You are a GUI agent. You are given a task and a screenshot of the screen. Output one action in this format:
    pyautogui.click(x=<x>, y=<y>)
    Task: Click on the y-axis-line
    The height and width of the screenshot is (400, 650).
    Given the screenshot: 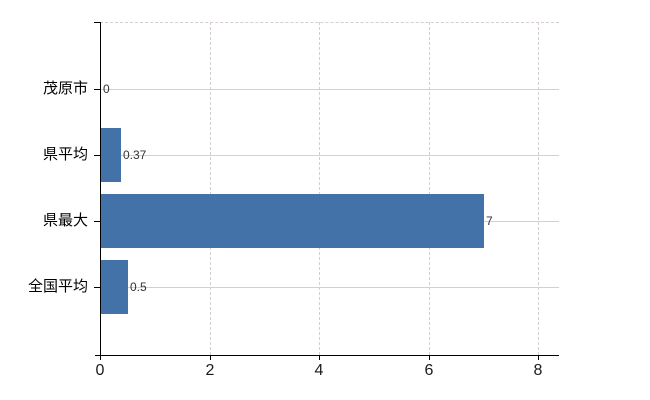 What is the action you would take?
    pyautogui.click(x=100, y=191)
    